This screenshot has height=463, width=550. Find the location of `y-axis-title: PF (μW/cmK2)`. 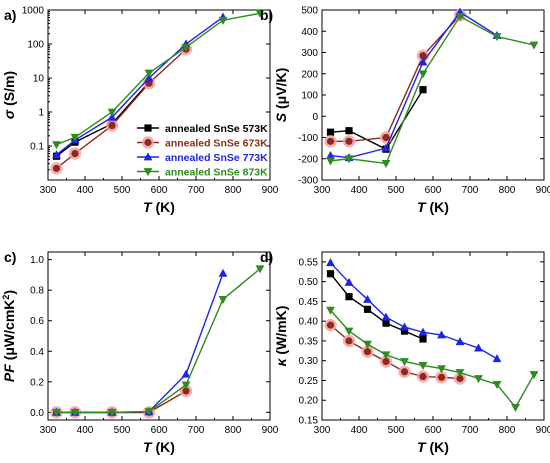

y-axis-title: PF (μW/cmK2) is located at coordinates (9, 336).